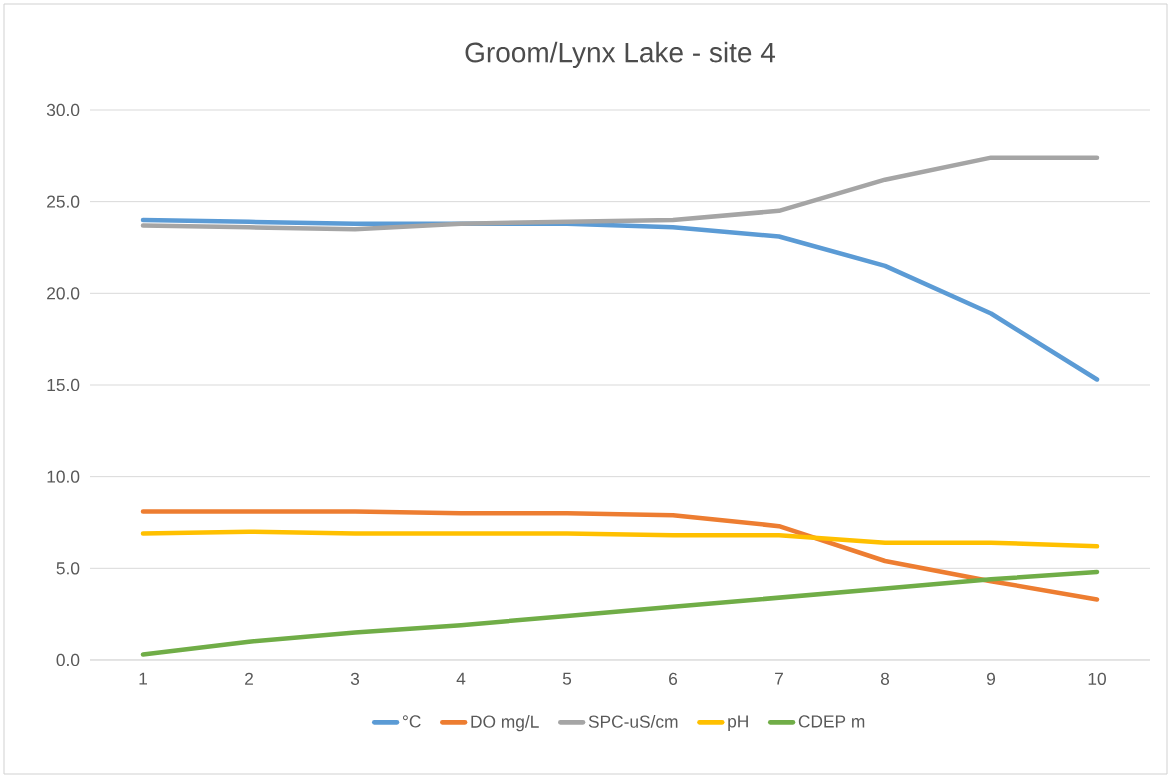  What do you see at coordinates (249, 678) in the screenshot?
I see `x-tick-label: 2` at bounding box center [249, 678].